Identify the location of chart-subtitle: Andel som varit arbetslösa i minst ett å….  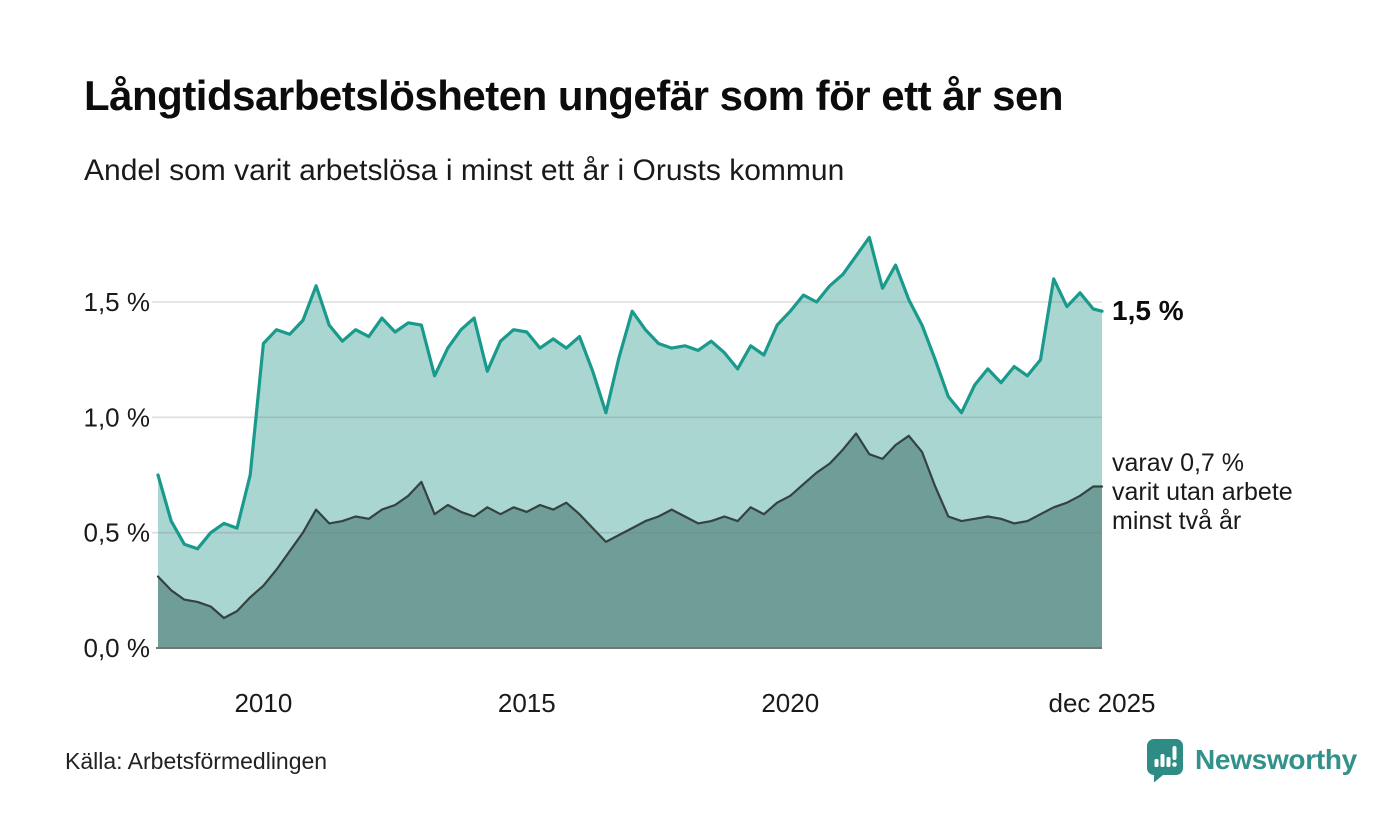
(464, 170).